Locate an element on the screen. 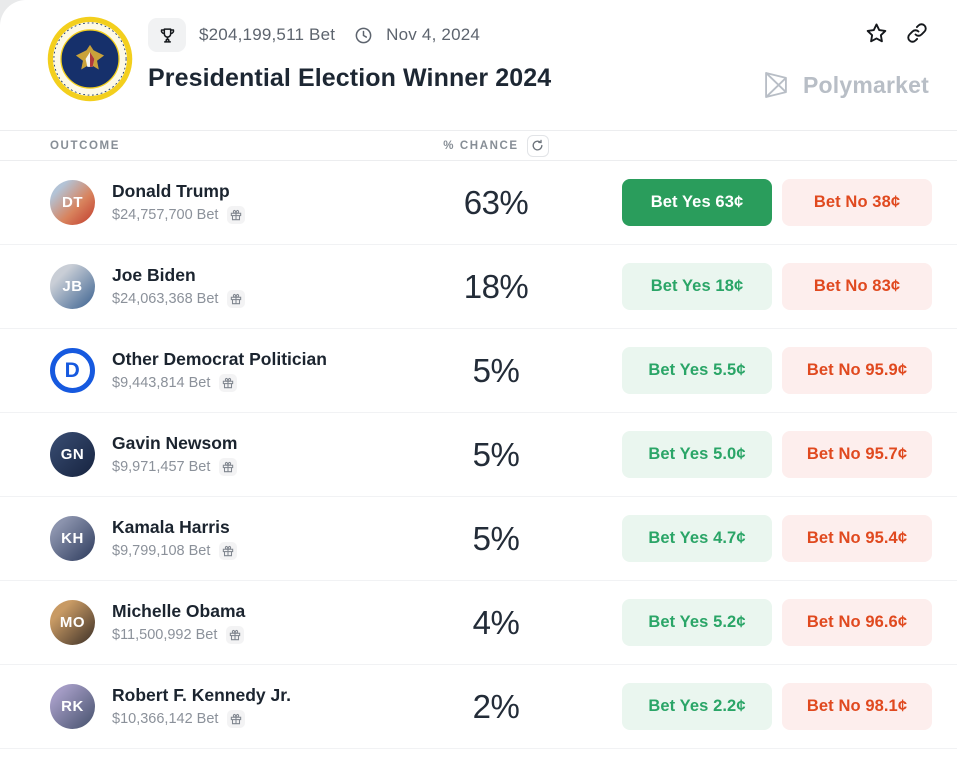  bet-yes-button: Bet Yes 5.5¢ is located at coordinates (697, 370).